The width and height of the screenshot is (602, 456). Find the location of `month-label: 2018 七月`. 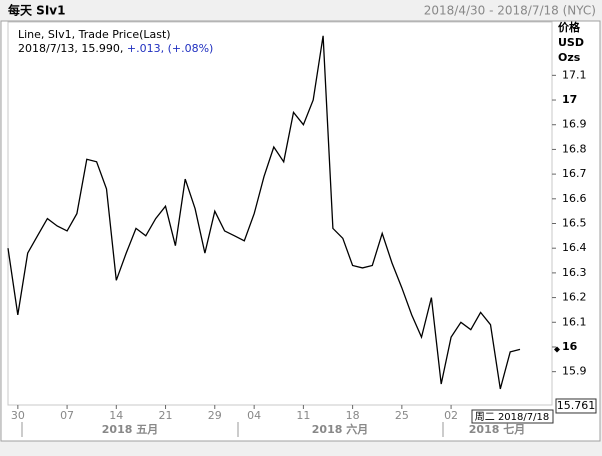

month-label: 2018 七月 is located at coordinates (497, 429).